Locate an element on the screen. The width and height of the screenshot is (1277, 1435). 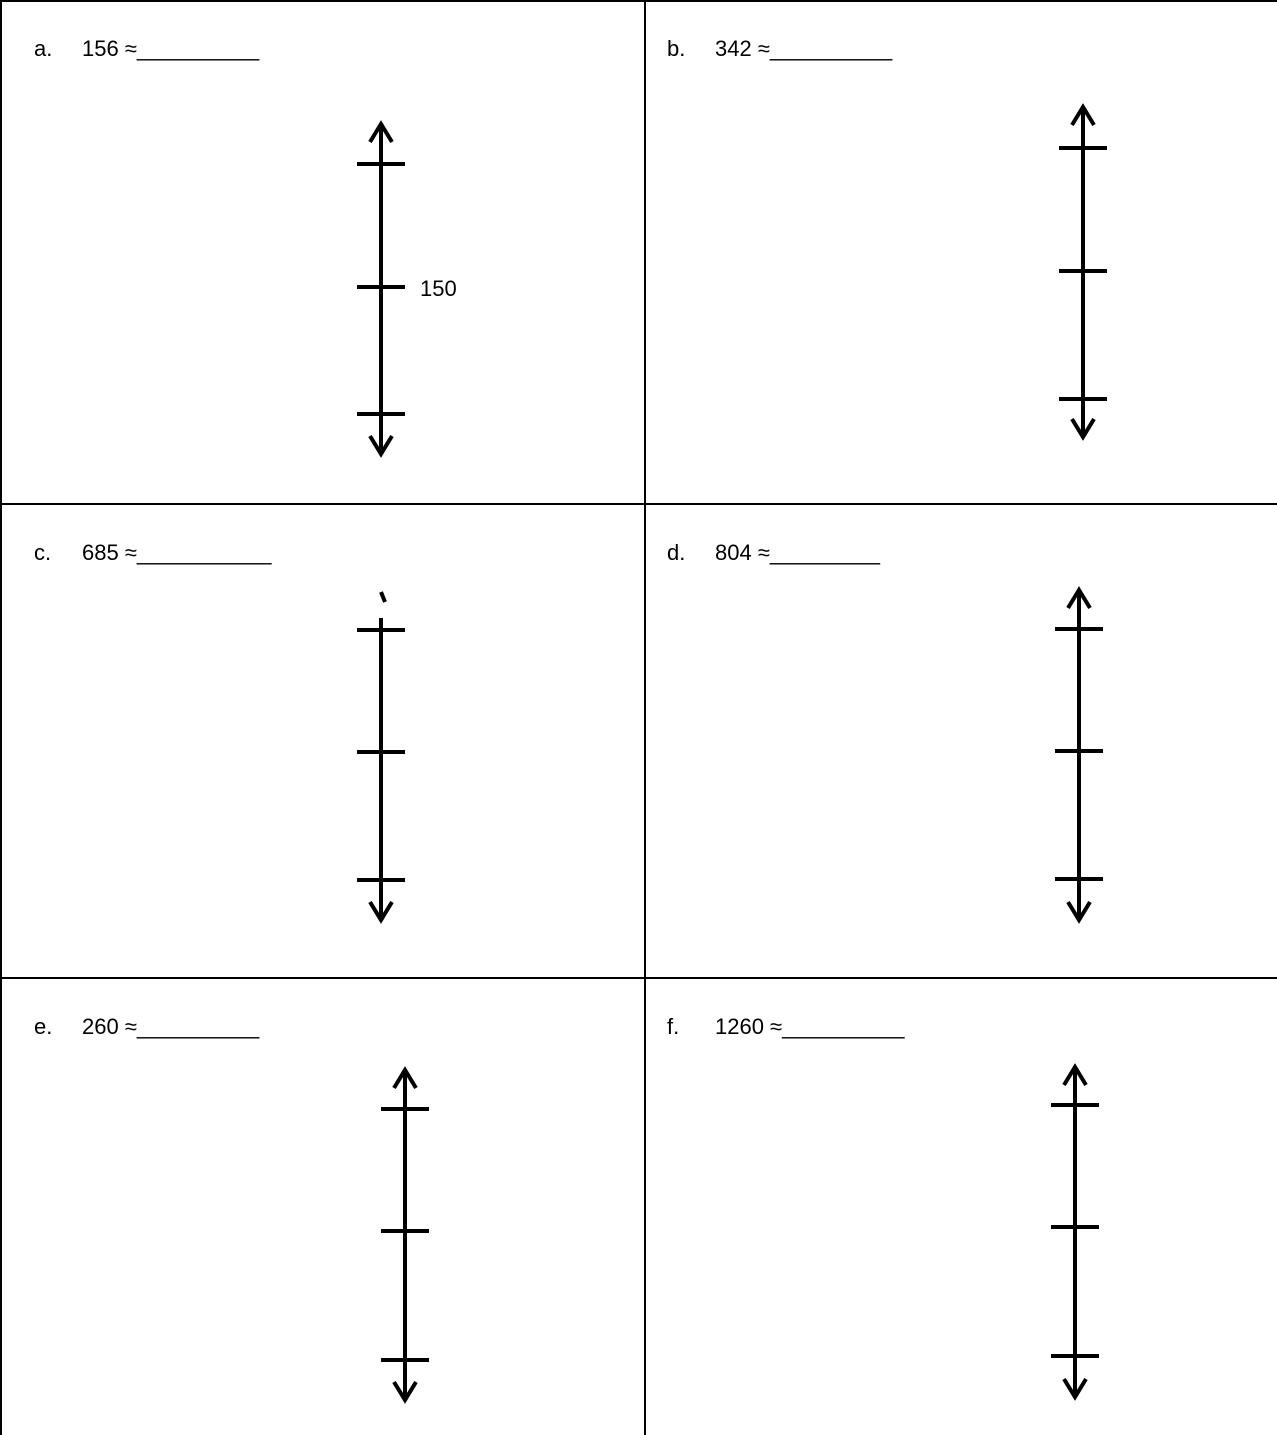
problem-a-prompt: a. 156 ≈ __________ is located at coordinates (146, 49).